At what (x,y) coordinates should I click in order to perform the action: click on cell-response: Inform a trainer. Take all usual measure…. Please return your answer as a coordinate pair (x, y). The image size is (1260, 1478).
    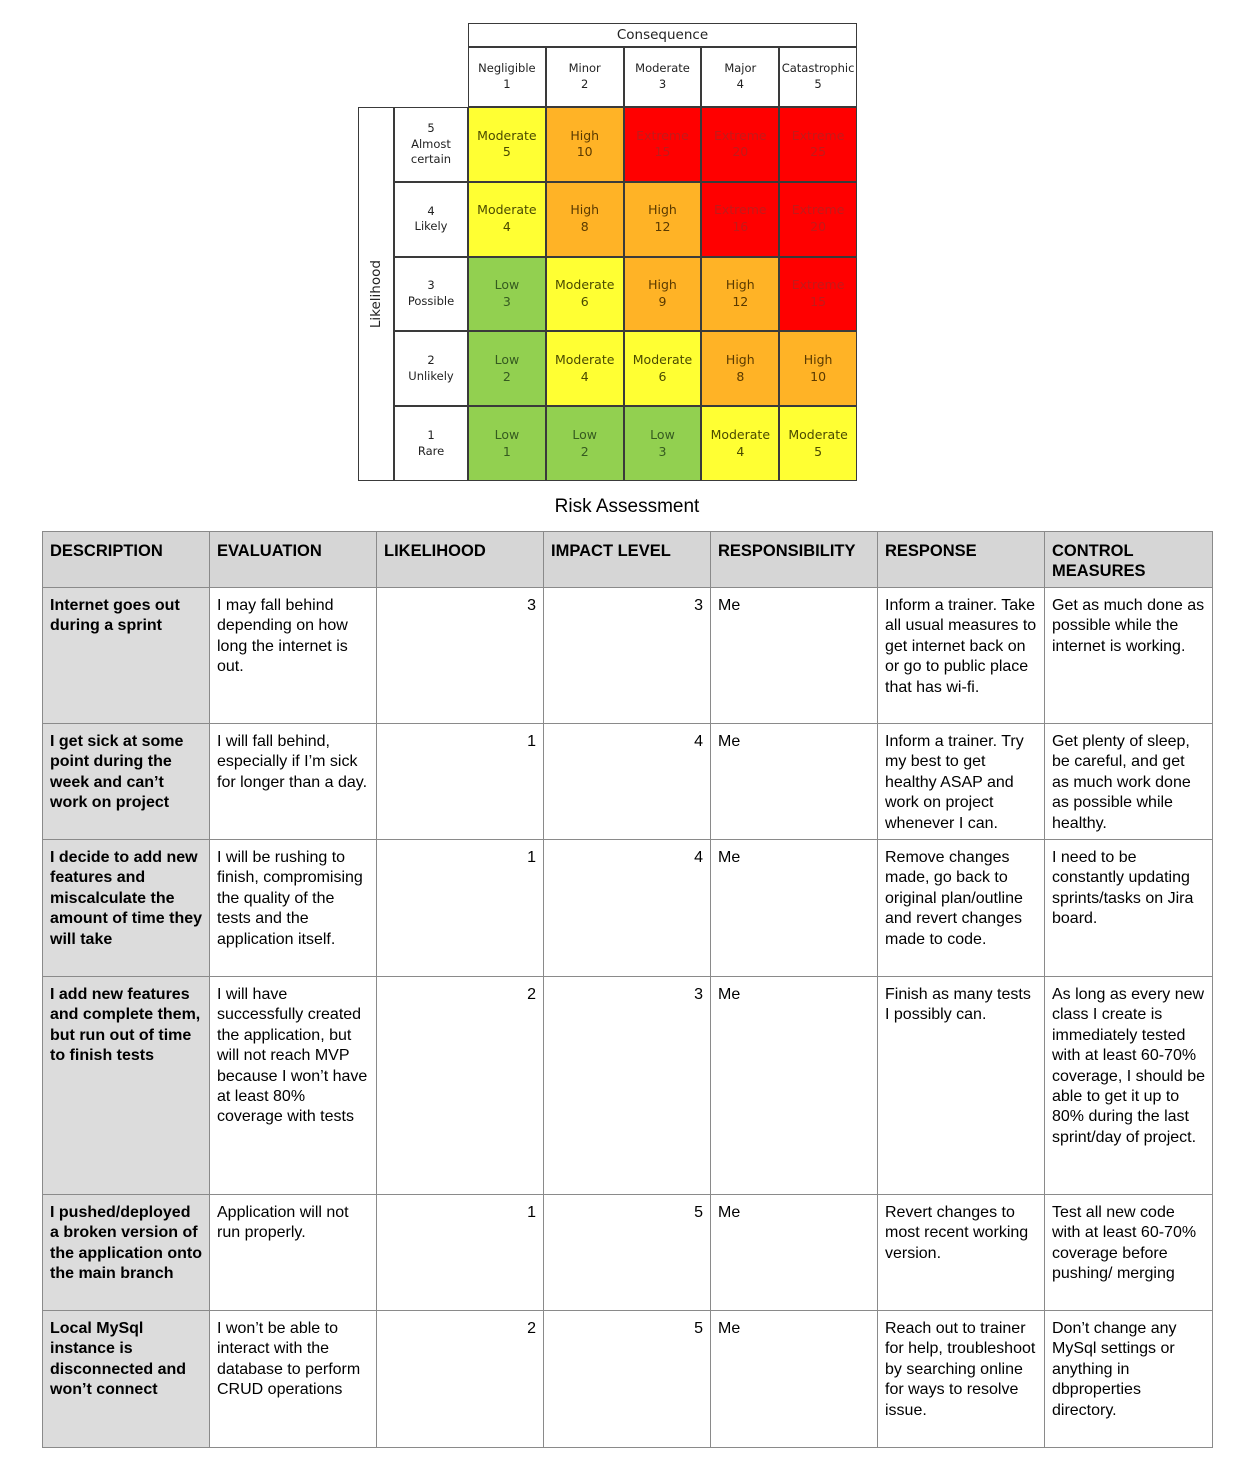
    Looking at the image, I should click on (961, 655).